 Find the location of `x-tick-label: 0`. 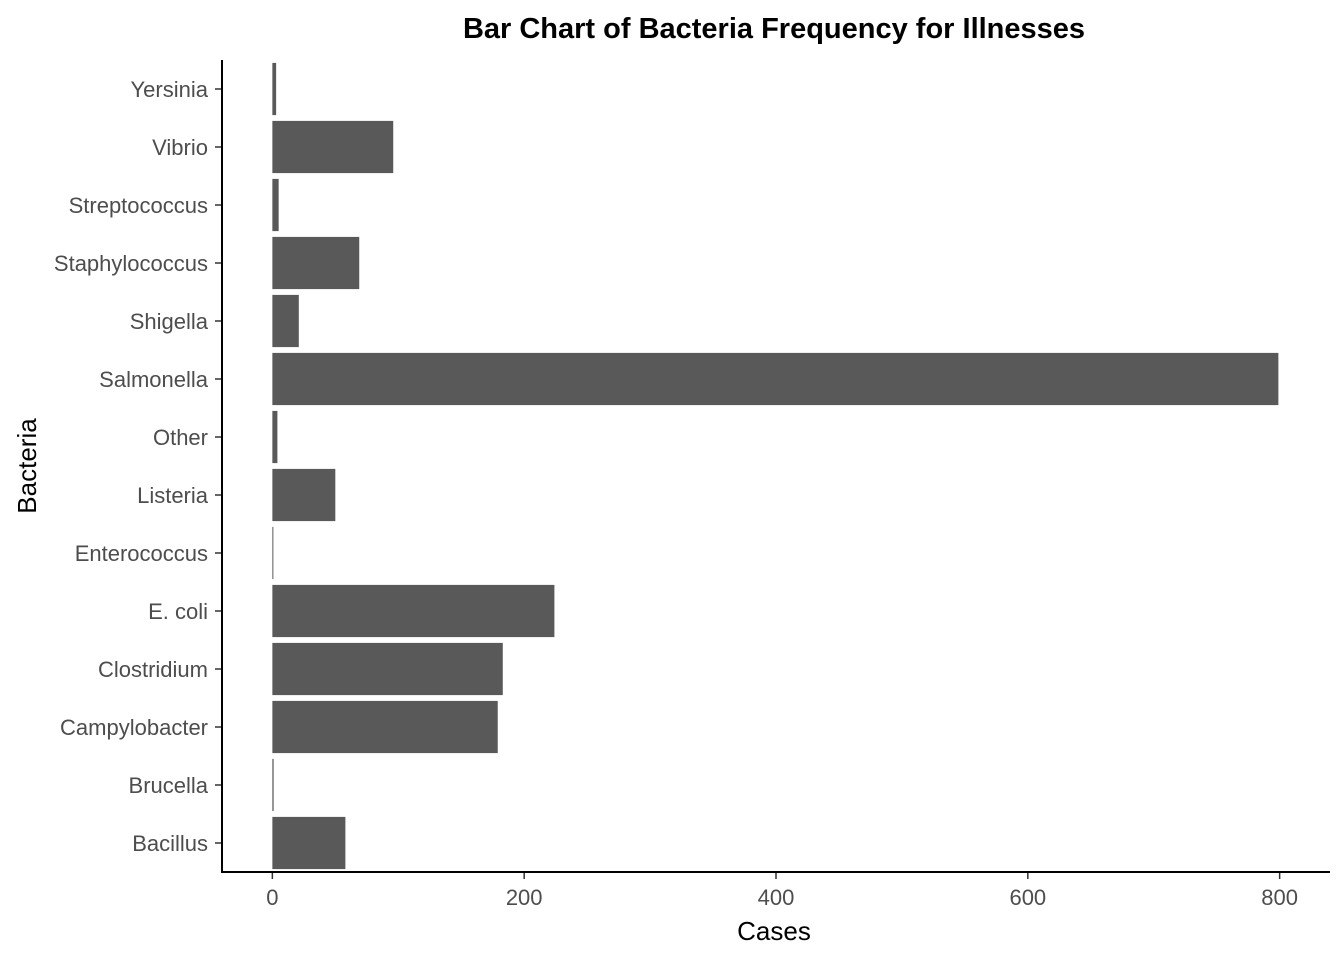

x-tick-label: 0 is located at coordinates (272, 897).